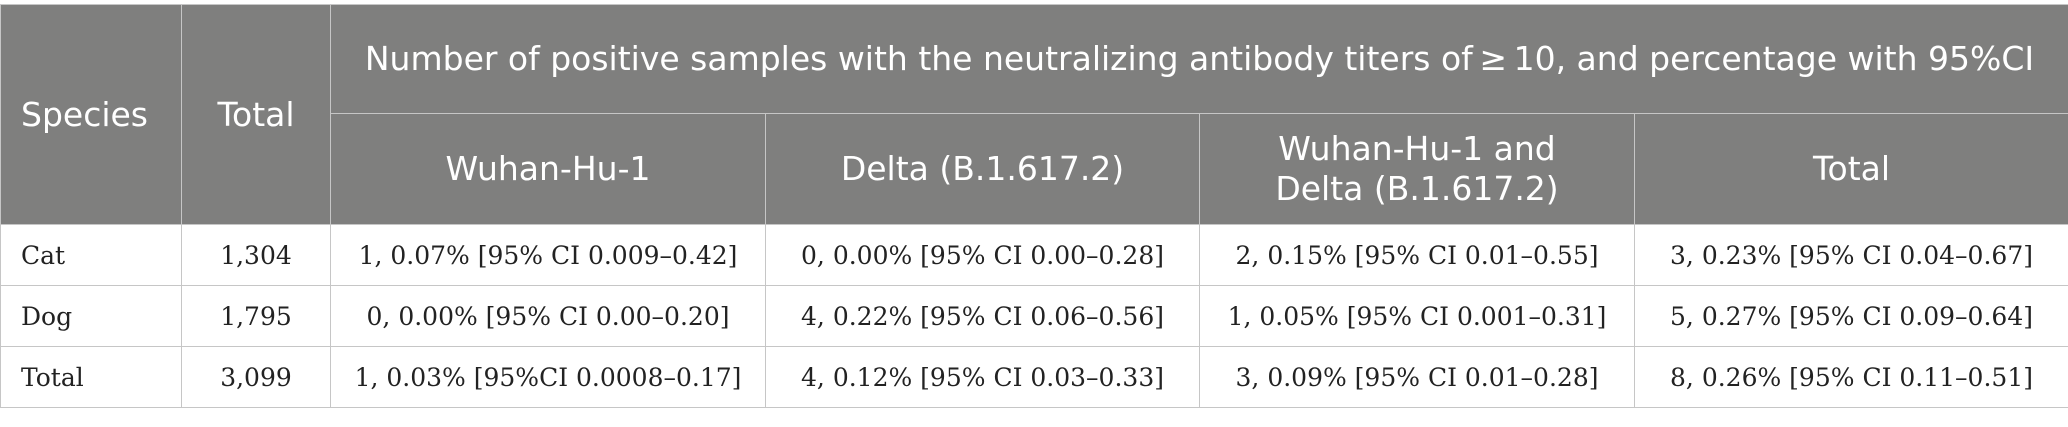 Image resolution: width=2068 pixels, height=427 pixels. What do you see at coordinates (982, 316) in the screenshot?
I see `delta-cell: 4, 0.22% [95% CI 0.06–0.56]` at bounding box center [982, 316].